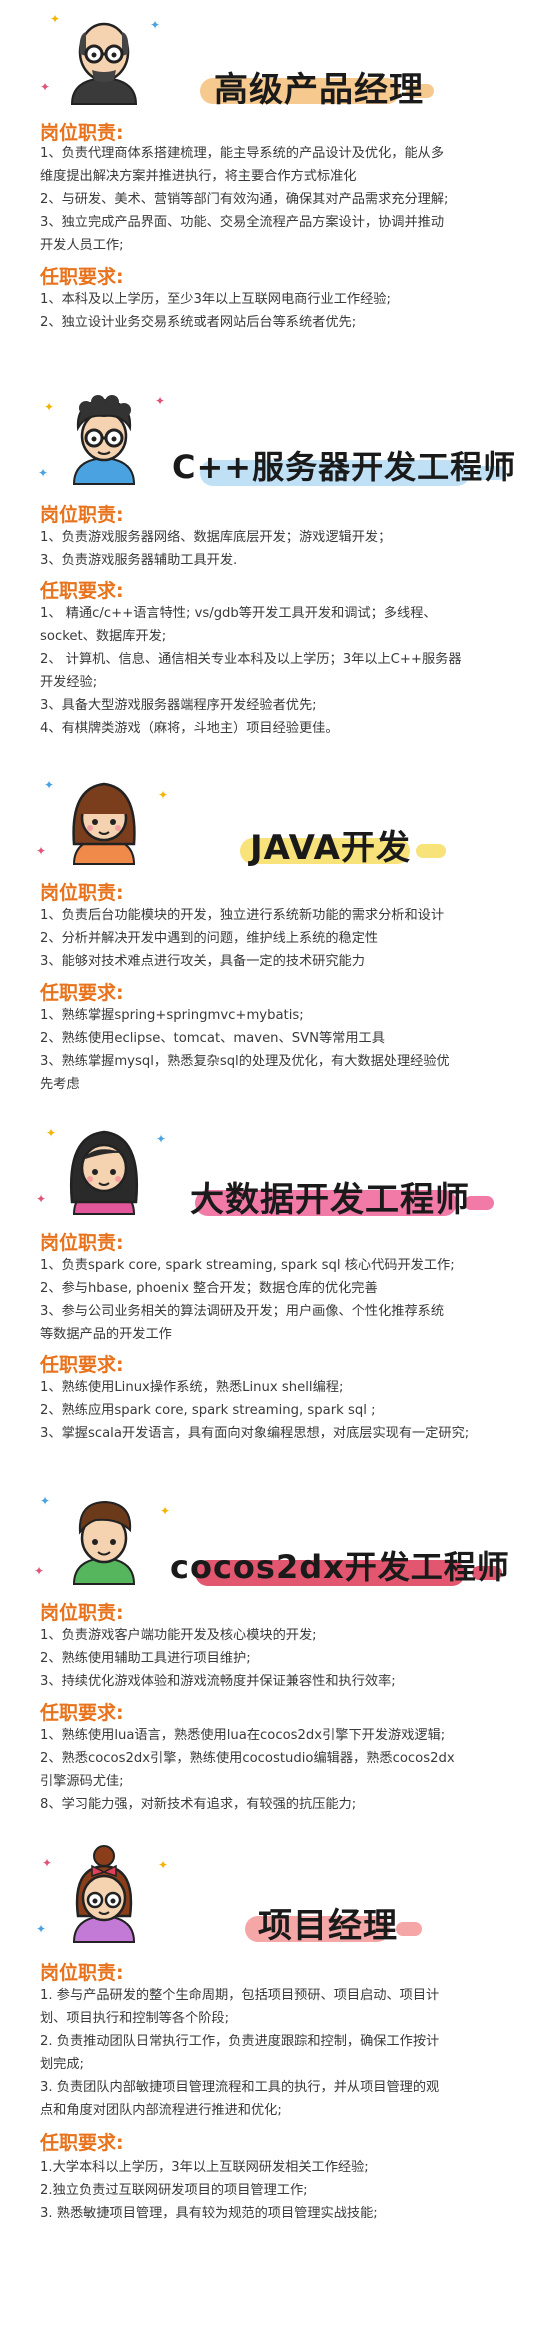 The image size is (550, 2339). Describe the element at coordinates (238, 613) in the screenshot. I see `requirement-line: 1、 精通c/c++语言特性; vs/gdb等开发工具开发和调试；多线程、` at that location.